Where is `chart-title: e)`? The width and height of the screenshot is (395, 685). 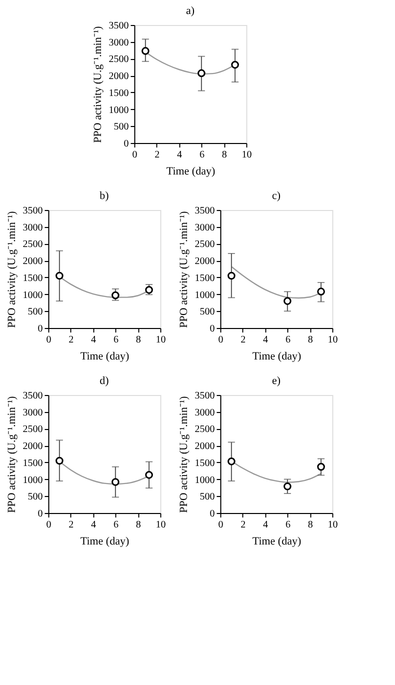
chart-title: e) is located at coordinates (276, 381).